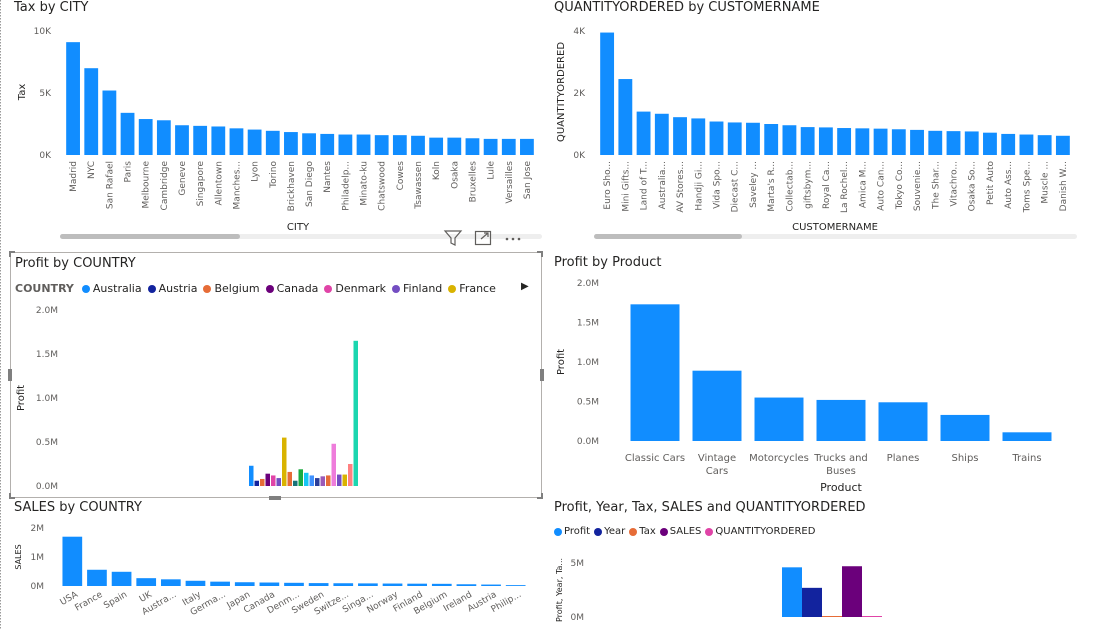  What do you see at coordinates (572, 531) in the screenshot?
I see `legend-item: Profit` at bounding box center [572, 531].